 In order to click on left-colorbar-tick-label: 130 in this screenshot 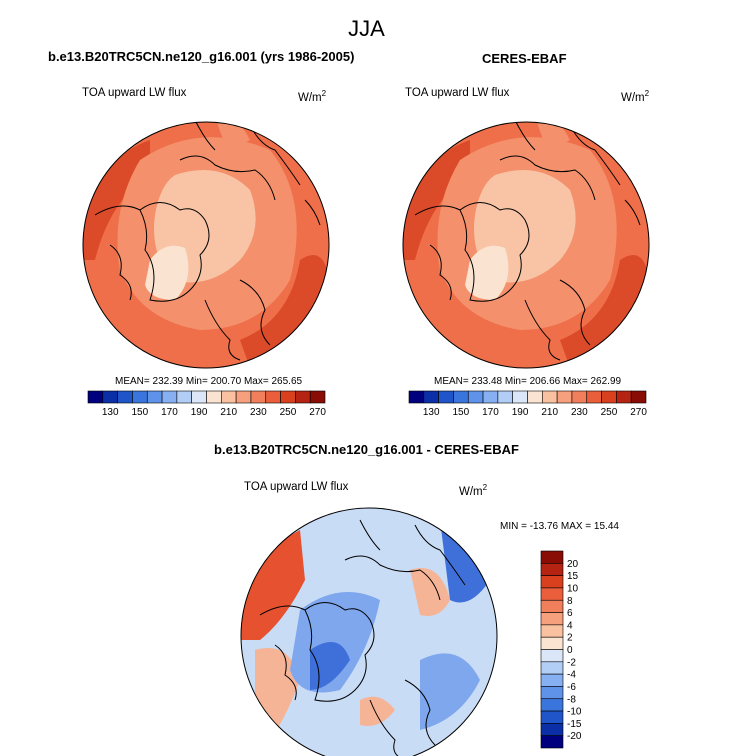, I will do `click(110, 412)`.